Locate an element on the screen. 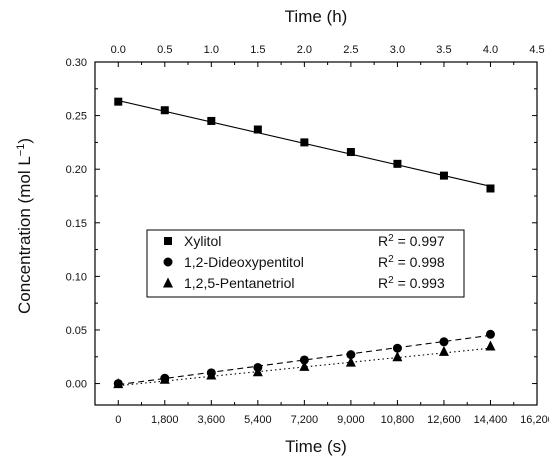  legend-box is located at coordinates (305, 263).